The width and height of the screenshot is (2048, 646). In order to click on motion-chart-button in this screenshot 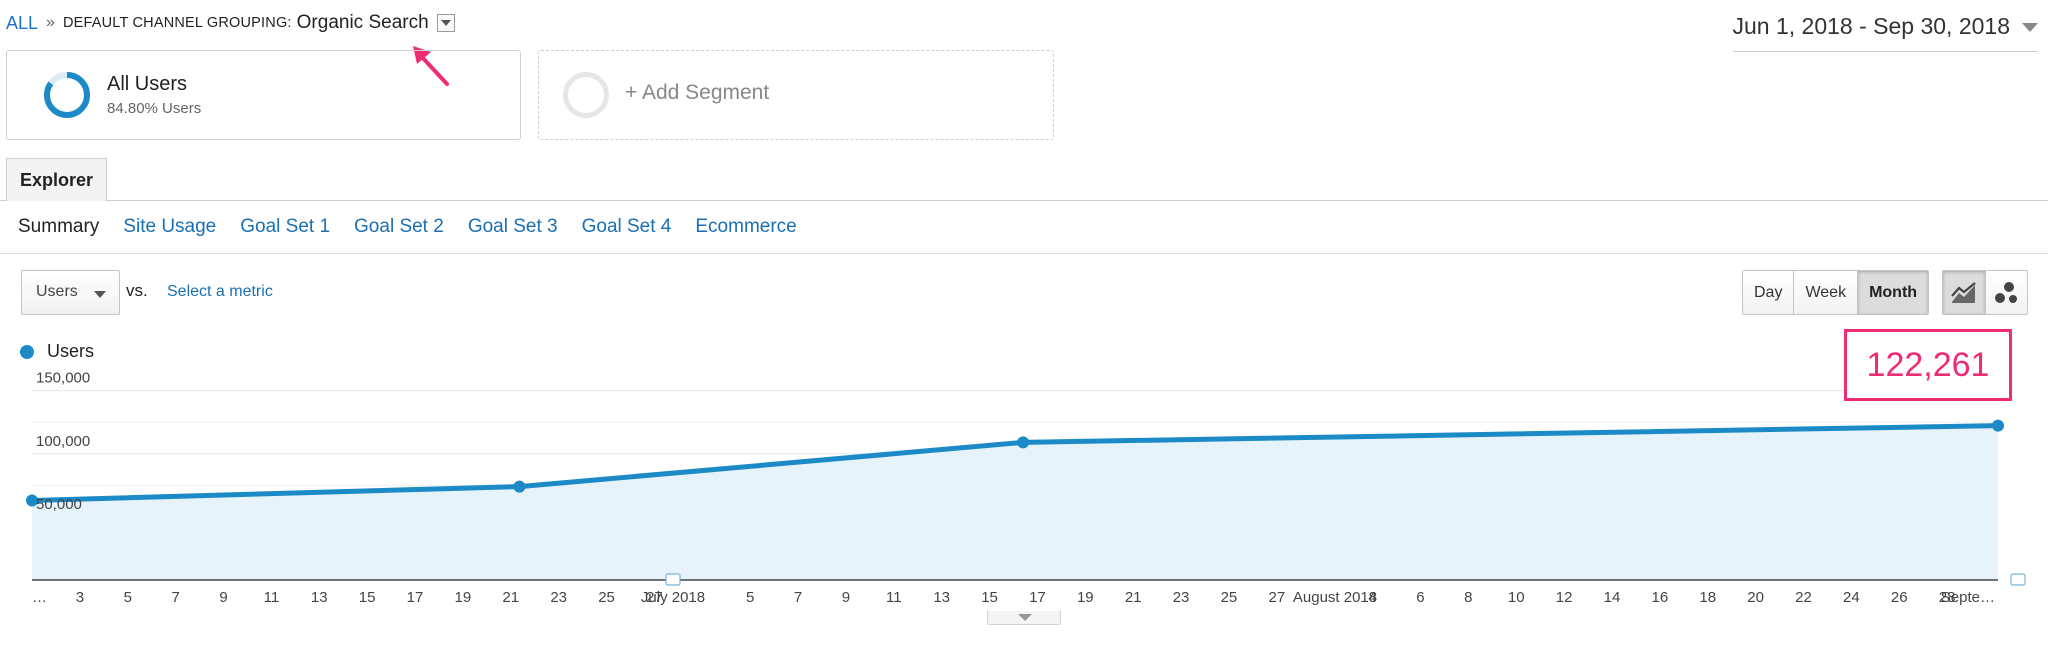, I will do `click(2006, 292)`.